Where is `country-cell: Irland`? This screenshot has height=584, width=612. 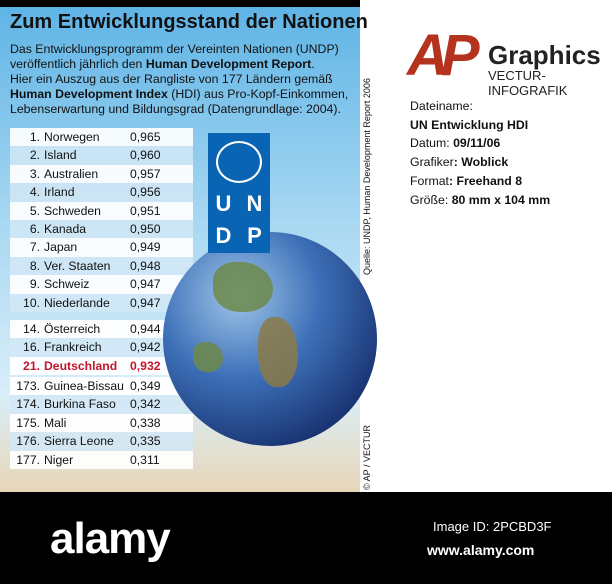
country-cell: Irland is located at coordinates (59, 192).